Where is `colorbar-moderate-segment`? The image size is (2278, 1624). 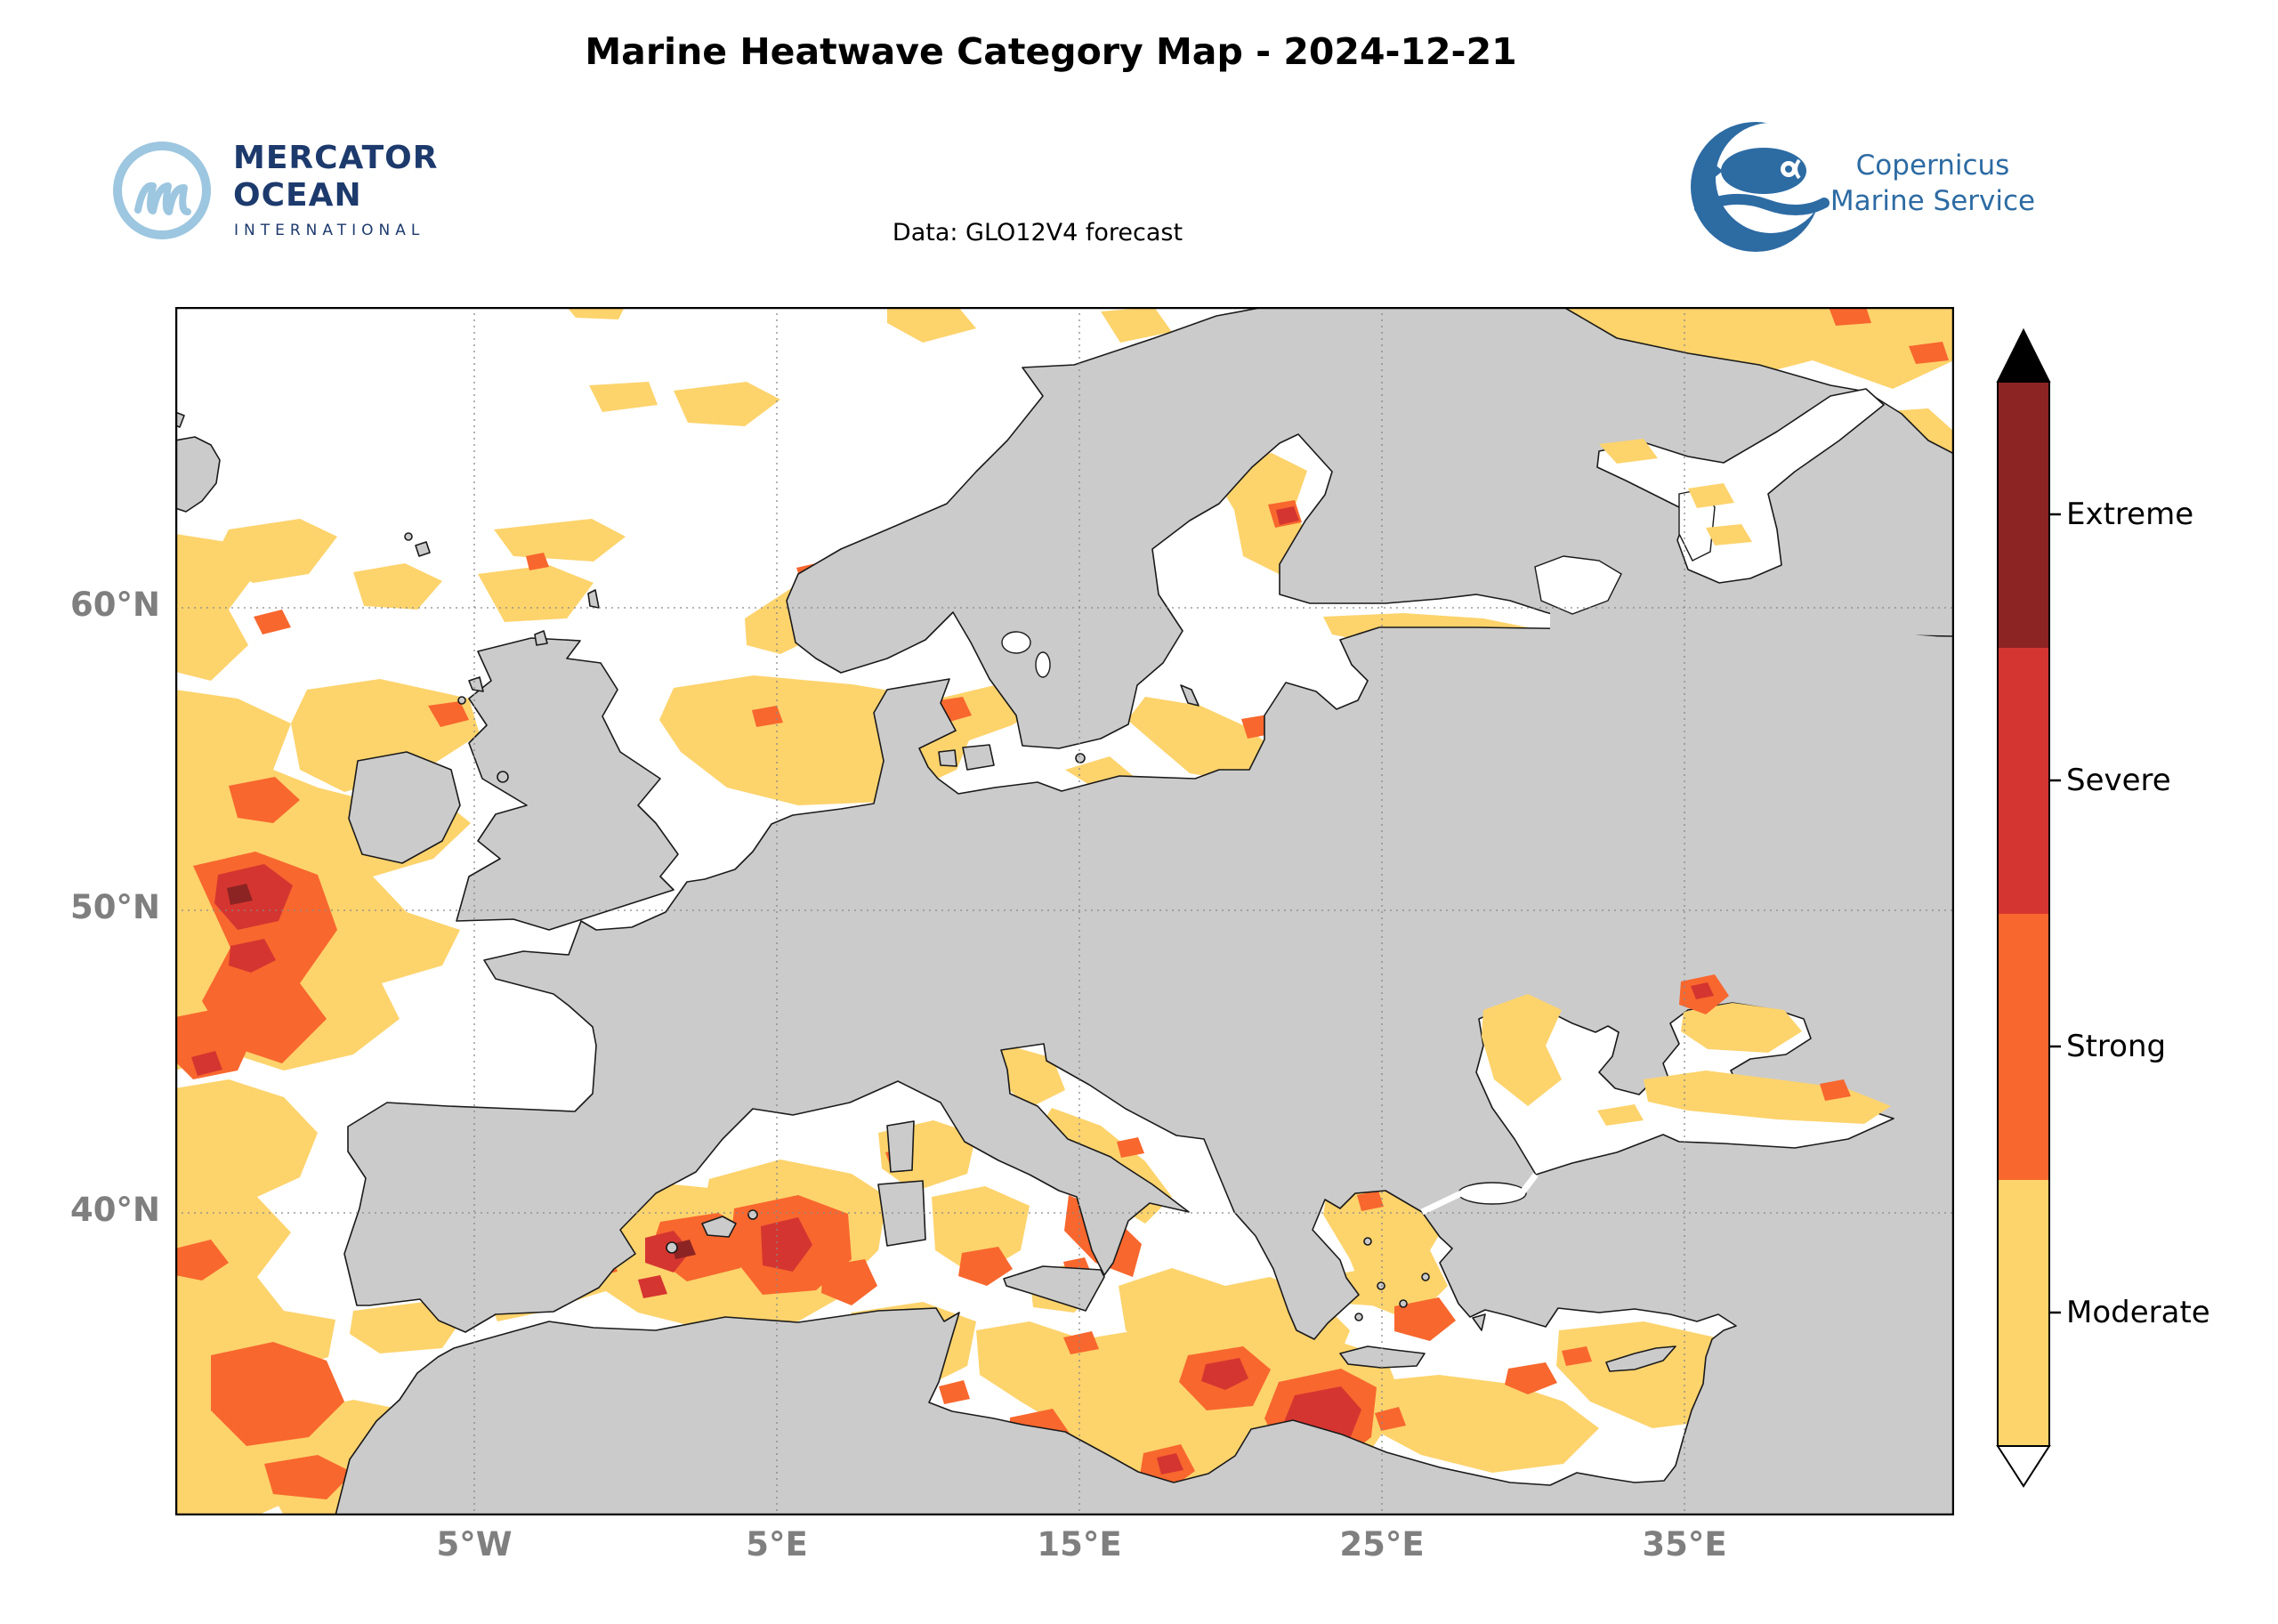 colorbar-moderate-segment is located at coordinates (2024, 1313).